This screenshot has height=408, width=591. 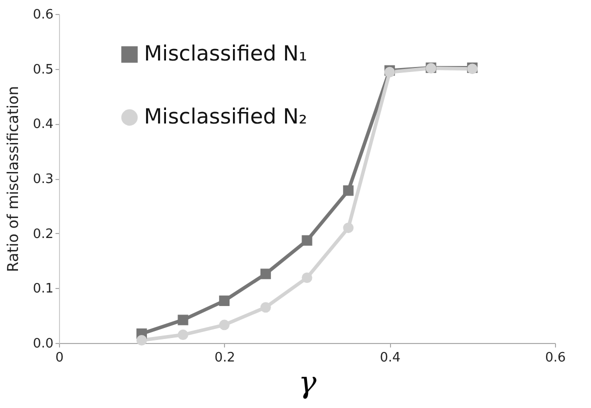 I want to click on x-axis-title: γ, so click(x=307, y=383).